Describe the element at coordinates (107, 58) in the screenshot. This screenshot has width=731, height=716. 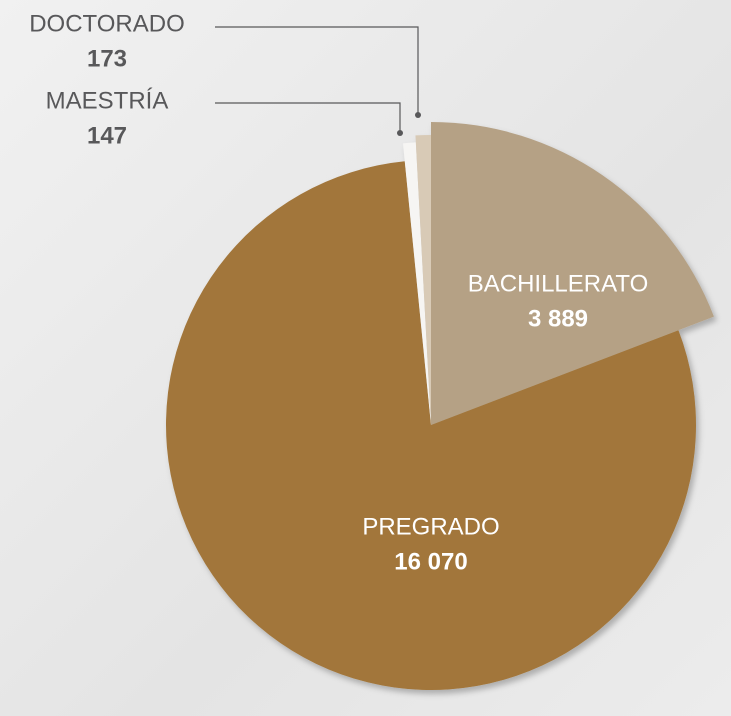
I see `slice-value: 173` at that location.